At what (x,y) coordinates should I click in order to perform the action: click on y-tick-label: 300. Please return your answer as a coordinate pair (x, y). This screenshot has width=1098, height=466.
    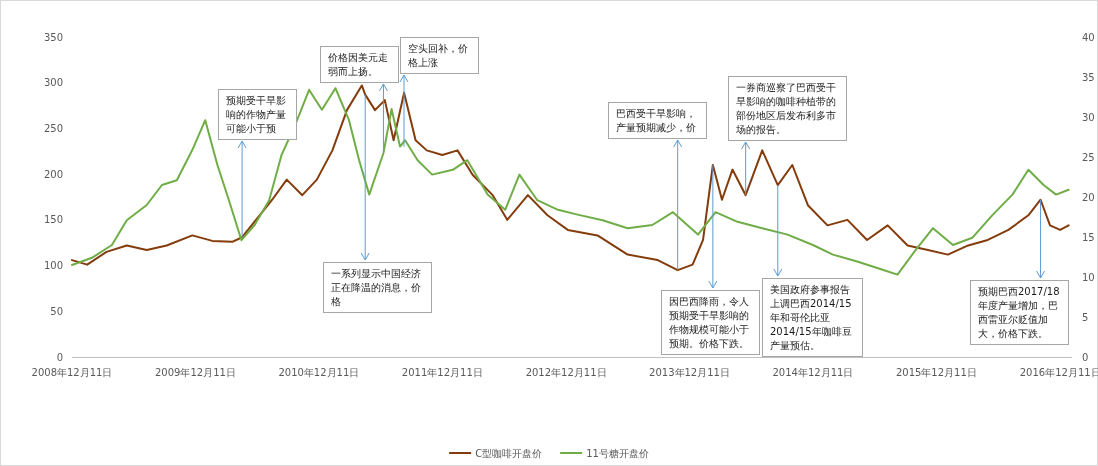
    Looking at the image, I should click on (53, 83).